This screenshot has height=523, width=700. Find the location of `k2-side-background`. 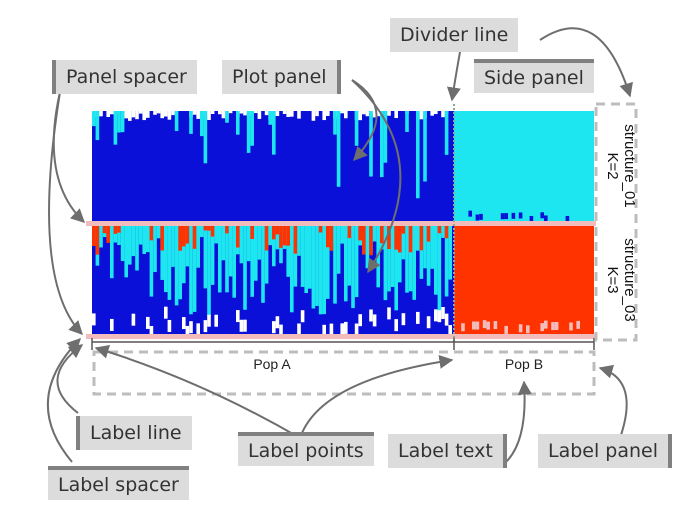

k2-side-background is located at coordinates (524, 166).